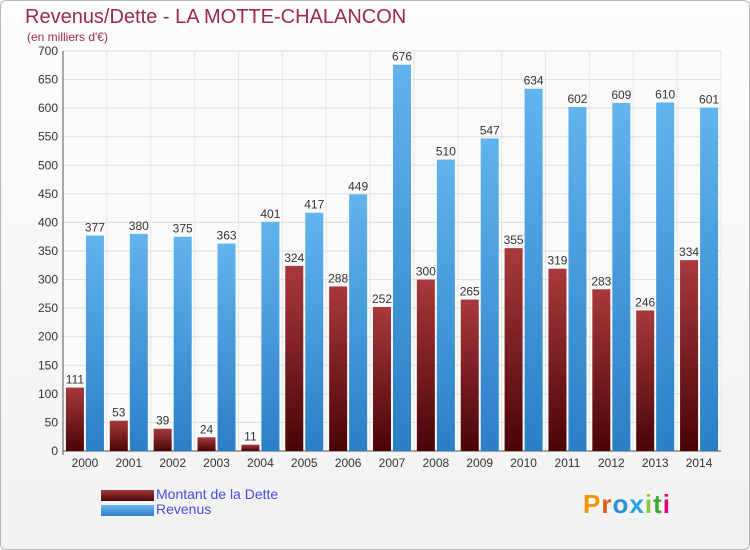 The height and width of the screenshot is (550, 750). I want to click on data-label-dette: 24, so click(207, 429).